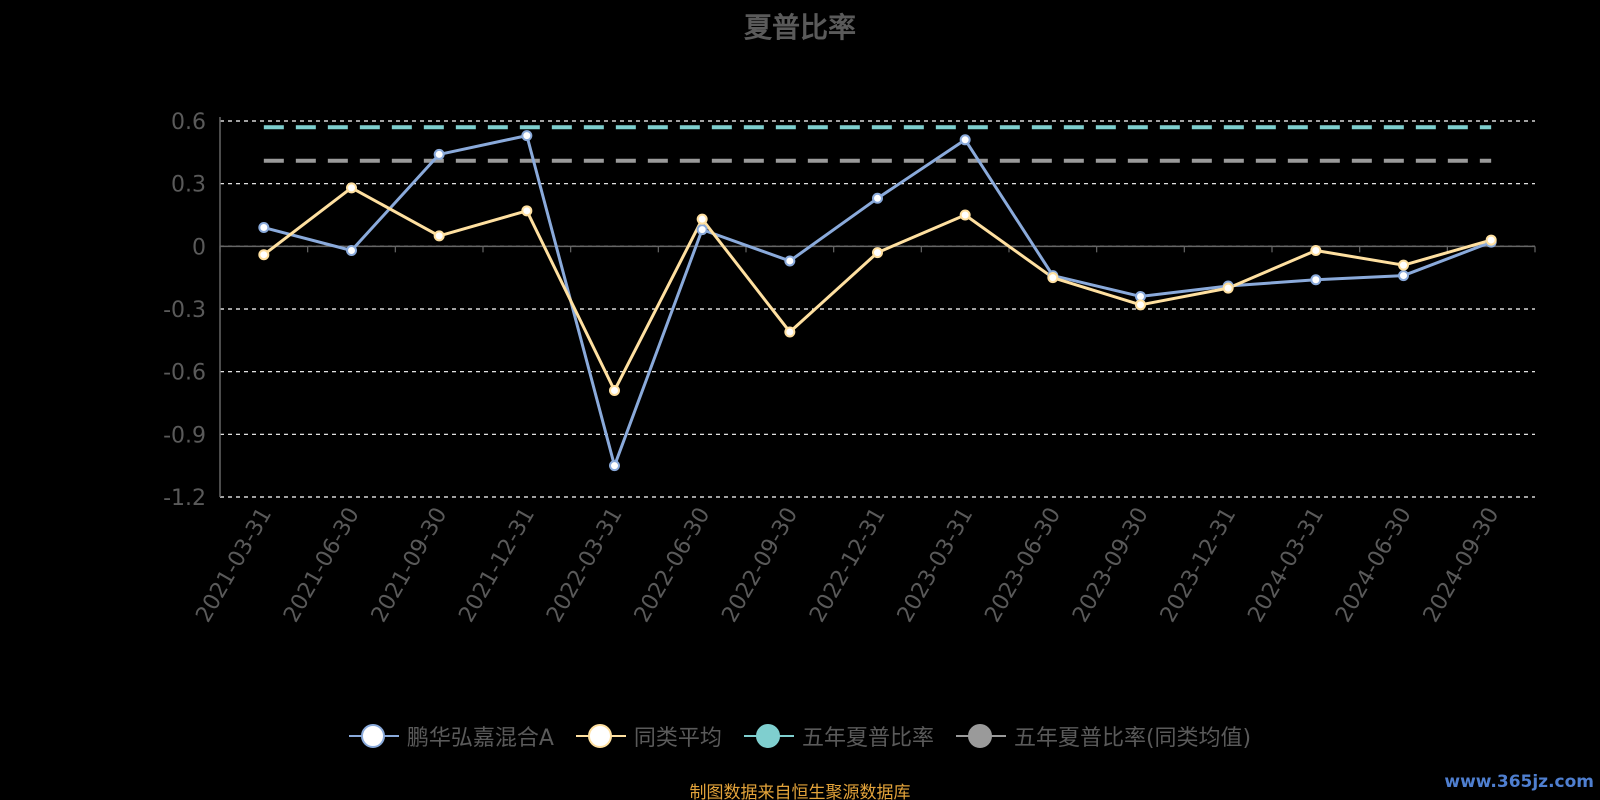 Image resolution: width=1600 pixels, height=800 pixels. I want to click on legend-item-five-year-sharpe: 五年夏普比率, so click(838, 736).